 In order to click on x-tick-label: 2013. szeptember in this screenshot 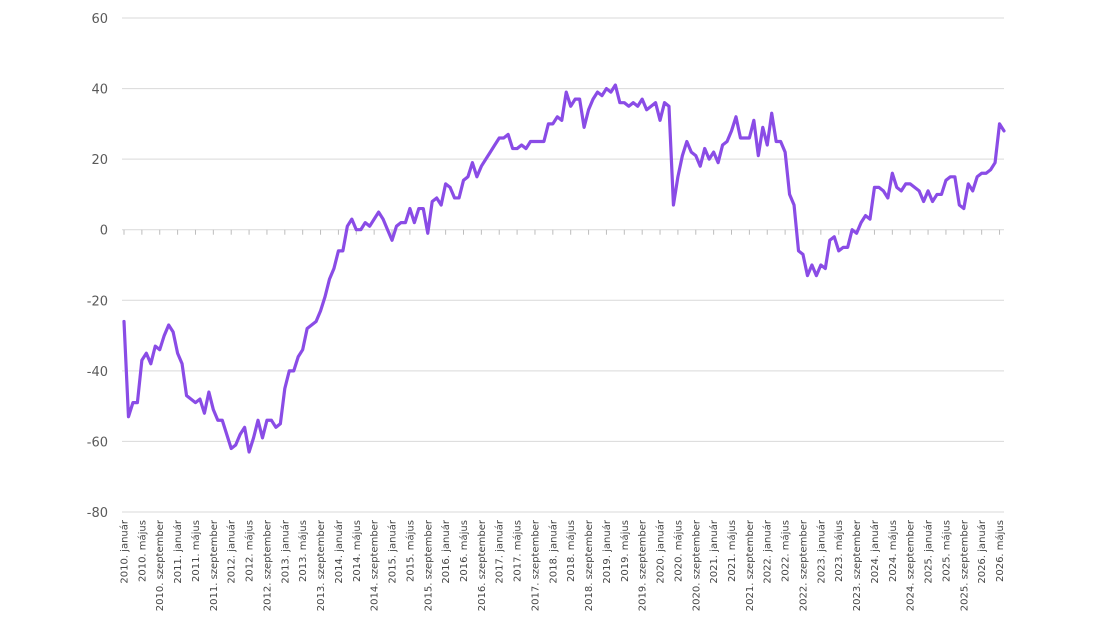, I will do `click(321, 565)`.